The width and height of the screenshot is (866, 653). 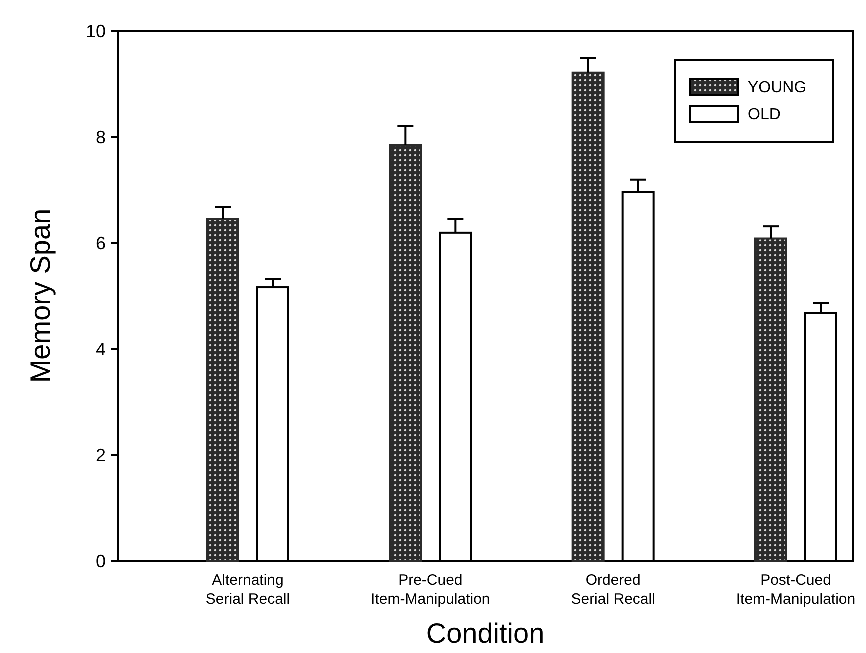 I want to click on legend-label: OLD, so click(x=764, y=115).